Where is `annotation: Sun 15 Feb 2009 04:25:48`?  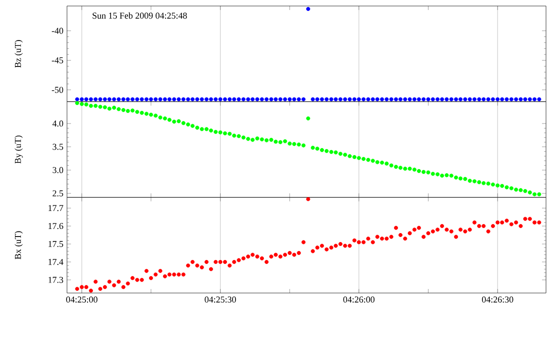
annotation: Sun 15 Feb 2009 04:25:48 is located at coordinates (139, 15).